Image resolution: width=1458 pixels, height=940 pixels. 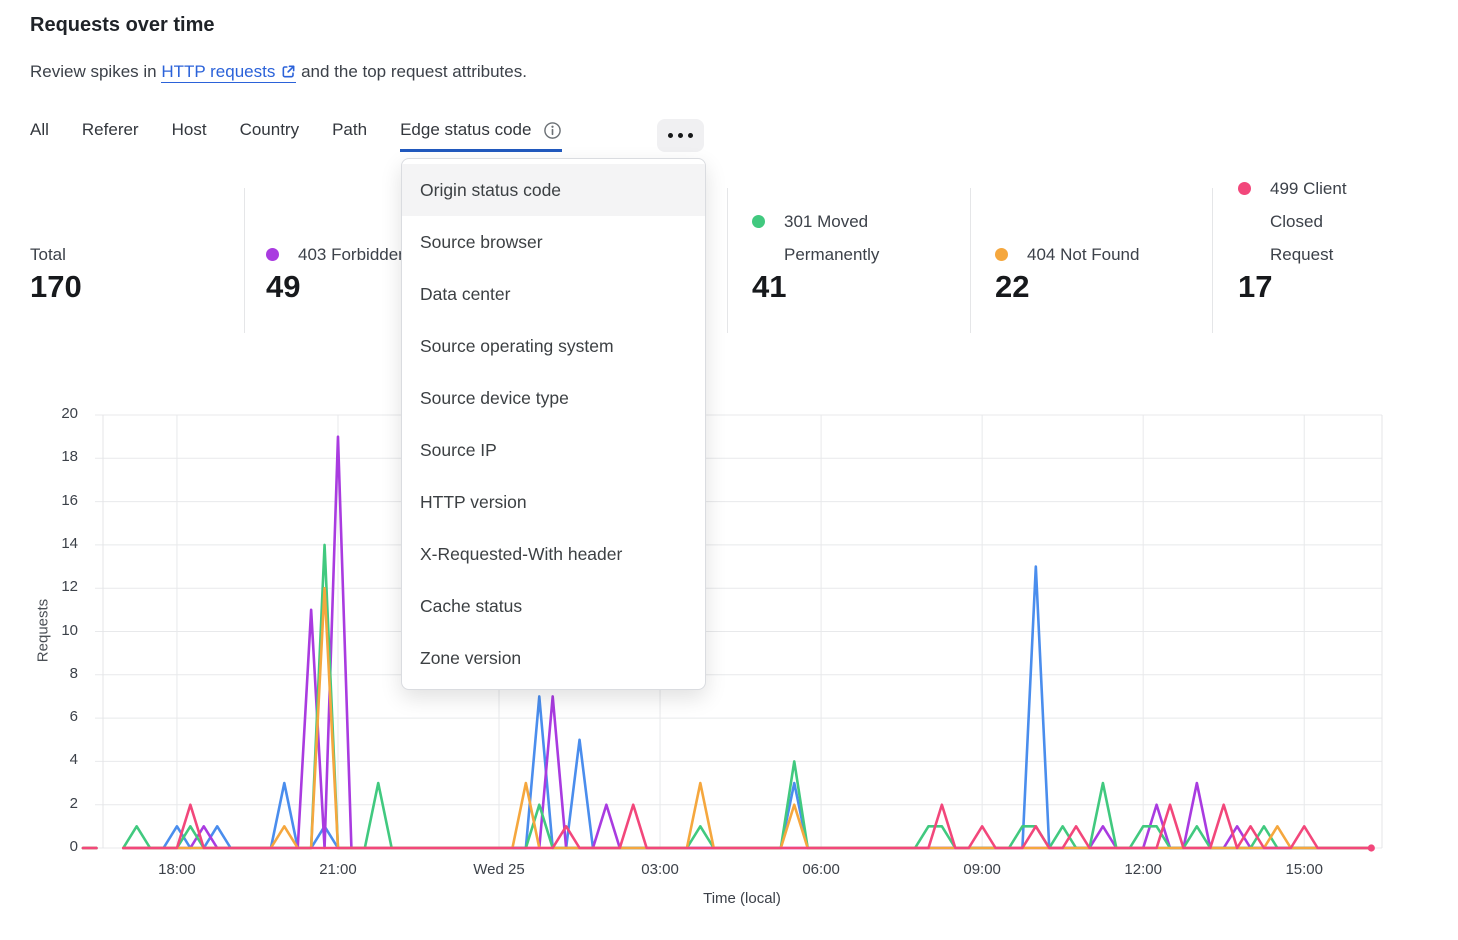 What do you see at coordinates (69, 630) in the screenshot?
I see `y-tick-label: 10` at bounding box center [69, 630].